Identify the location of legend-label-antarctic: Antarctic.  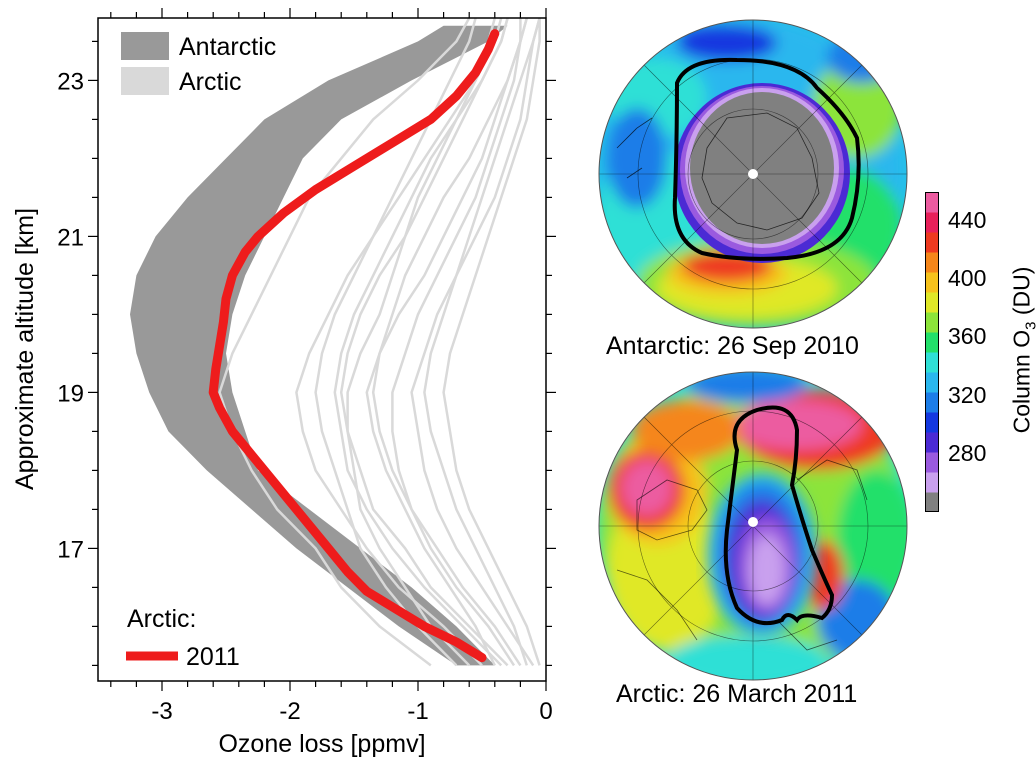
(227, 47).